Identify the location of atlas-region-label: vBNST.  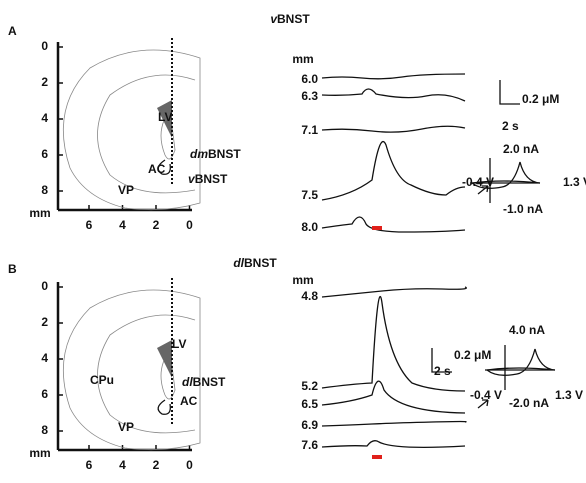
(208, 179).